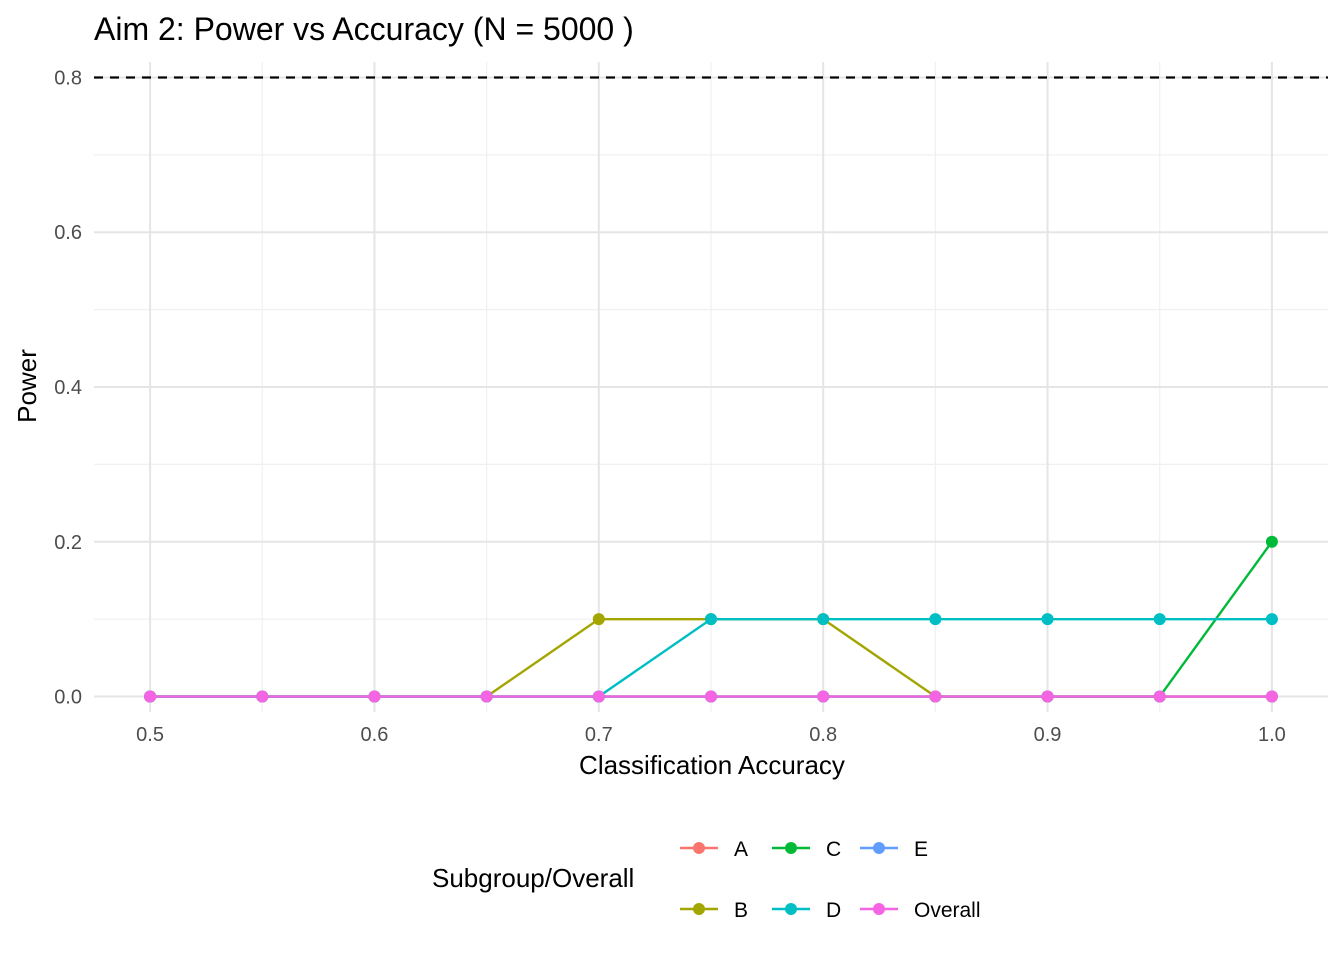  What do you see at coordinates (712, 765) in the screenshot?
I see `x-axis-title: Classification Accuracy` at bounding box center [712, 765].